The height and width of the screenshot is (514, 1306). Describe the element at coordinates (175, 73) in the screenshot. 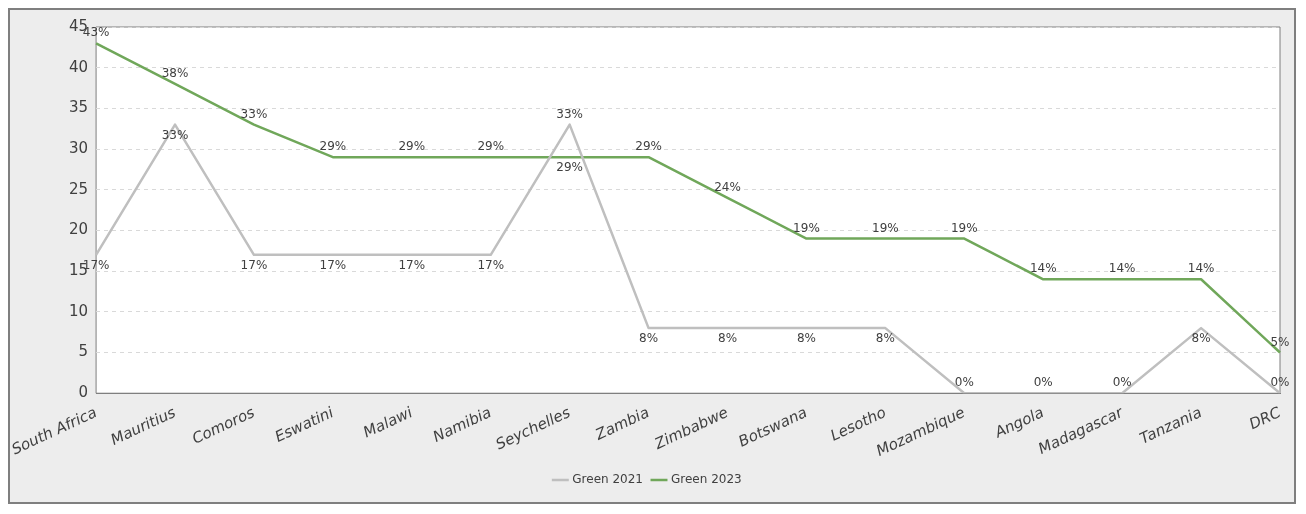

I see `data-label: 38%` at that location.